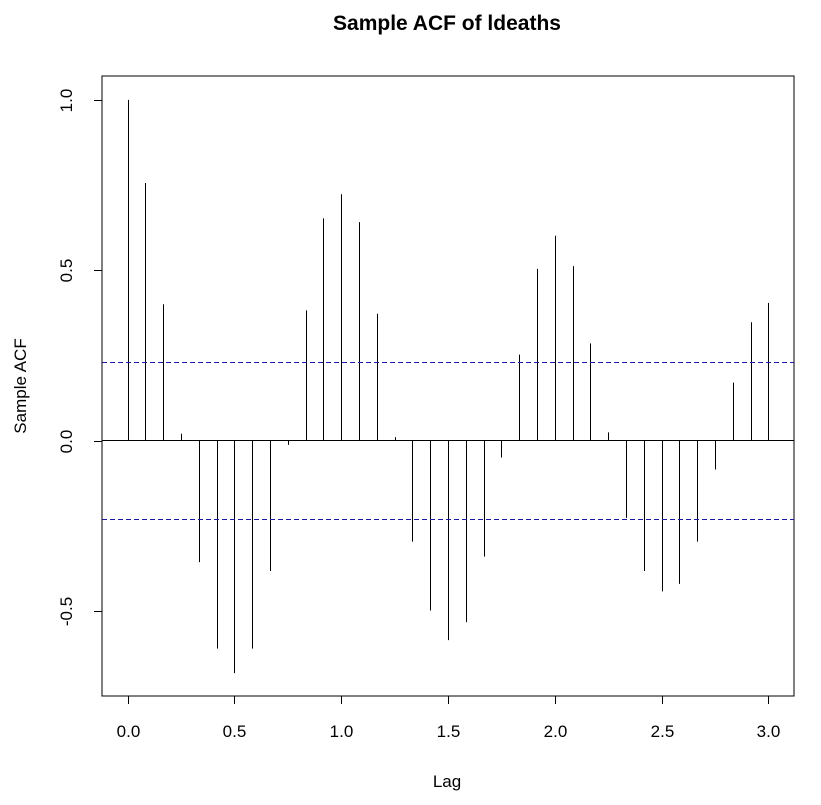  Describe the element at coordinates (80, 357) in the screenshot. I see `y-axis: -0.5 0.0 0.5 1.0` at that location.